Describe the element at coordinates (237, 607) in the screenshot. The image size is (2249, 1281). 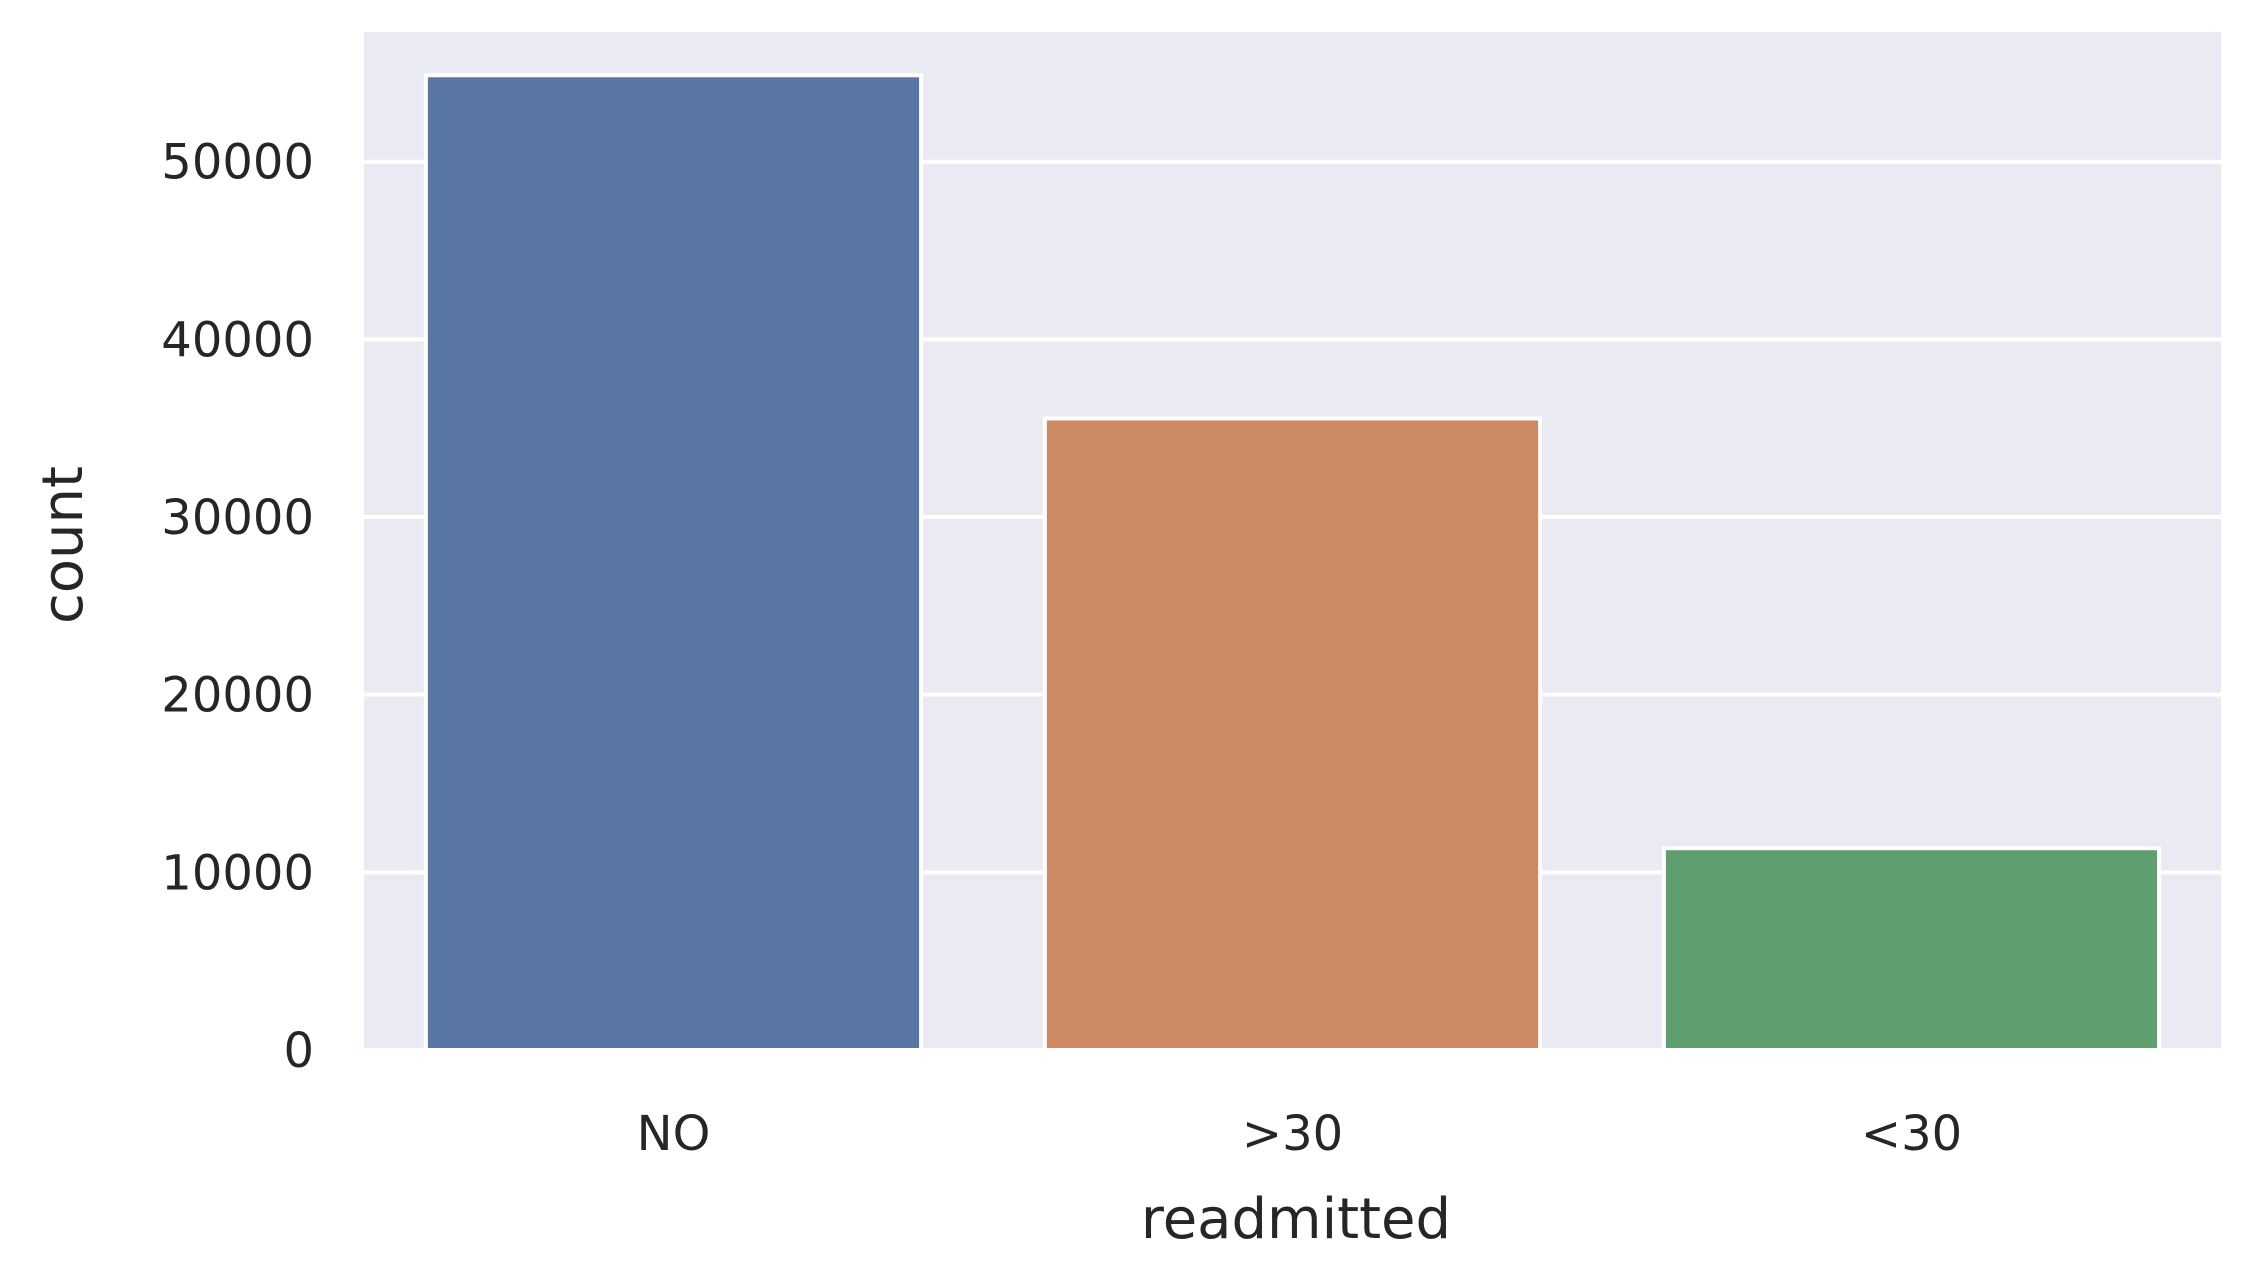
I see `y-tick-labels: 0 10000 20000 30000 40000 50000` at that location.